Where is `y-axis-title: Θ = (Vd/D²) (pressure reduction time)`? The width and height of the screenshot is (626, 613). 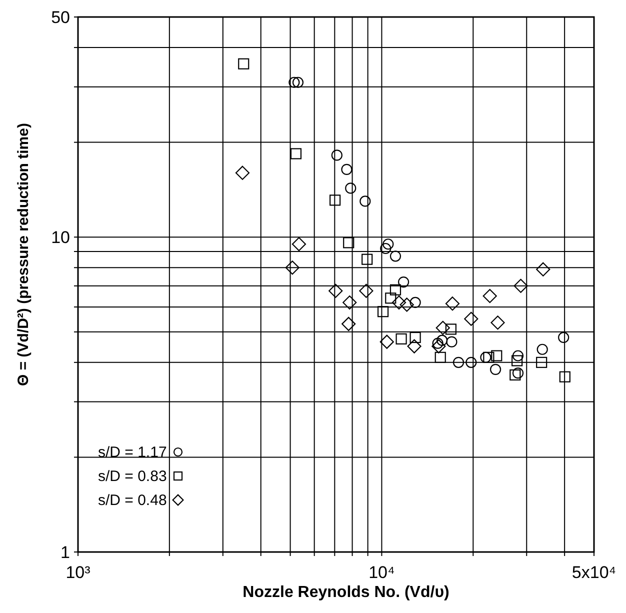 y-axis-title: Θ = (Vd/D²) (pressure reduction time) is located at coordinates (23, 254).